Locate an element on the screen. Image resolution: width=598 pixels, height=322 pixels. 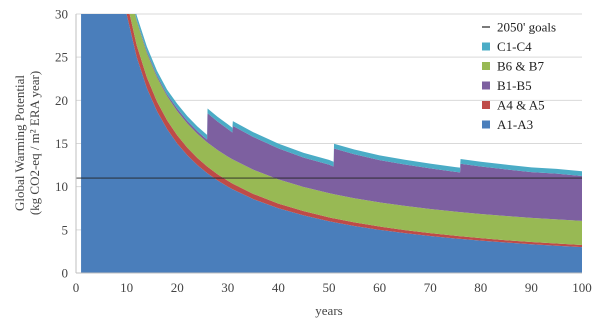
y-tick-label: 0 is located at coordinates (65, 273).